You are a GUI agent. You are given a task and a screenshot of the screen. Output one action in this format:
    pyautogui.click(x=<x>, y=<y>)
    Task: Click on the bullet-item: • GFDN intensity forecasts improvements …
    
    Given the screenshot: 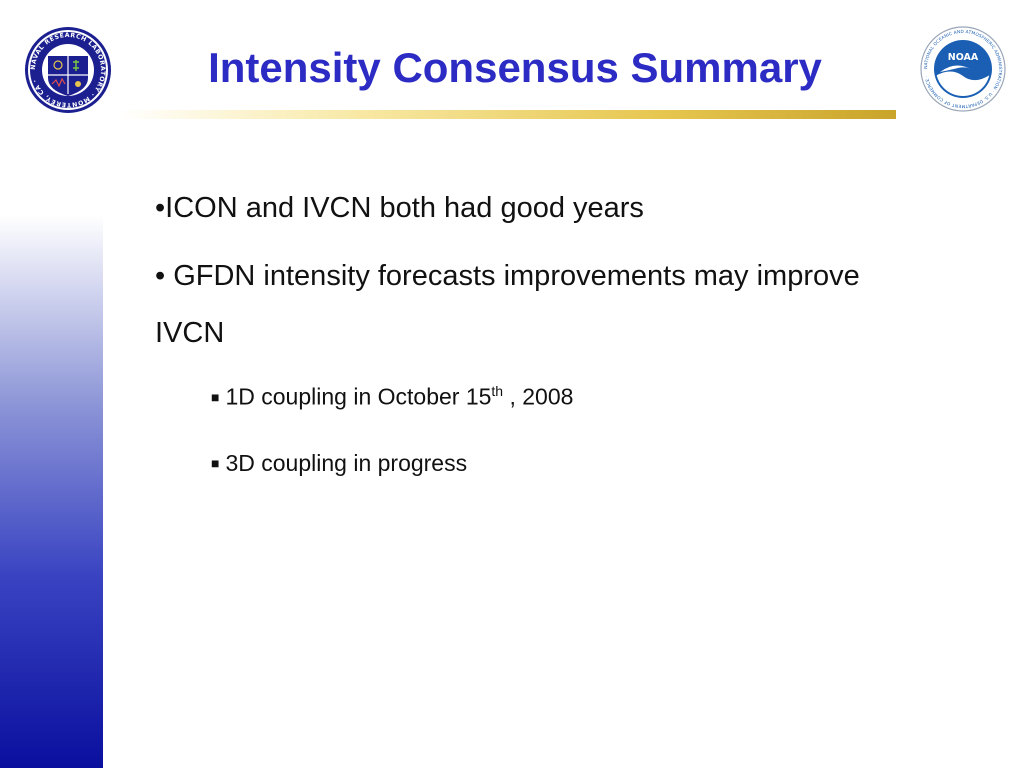 What is the action you would take?
    pyautogui.click(x=520, y=305)
    